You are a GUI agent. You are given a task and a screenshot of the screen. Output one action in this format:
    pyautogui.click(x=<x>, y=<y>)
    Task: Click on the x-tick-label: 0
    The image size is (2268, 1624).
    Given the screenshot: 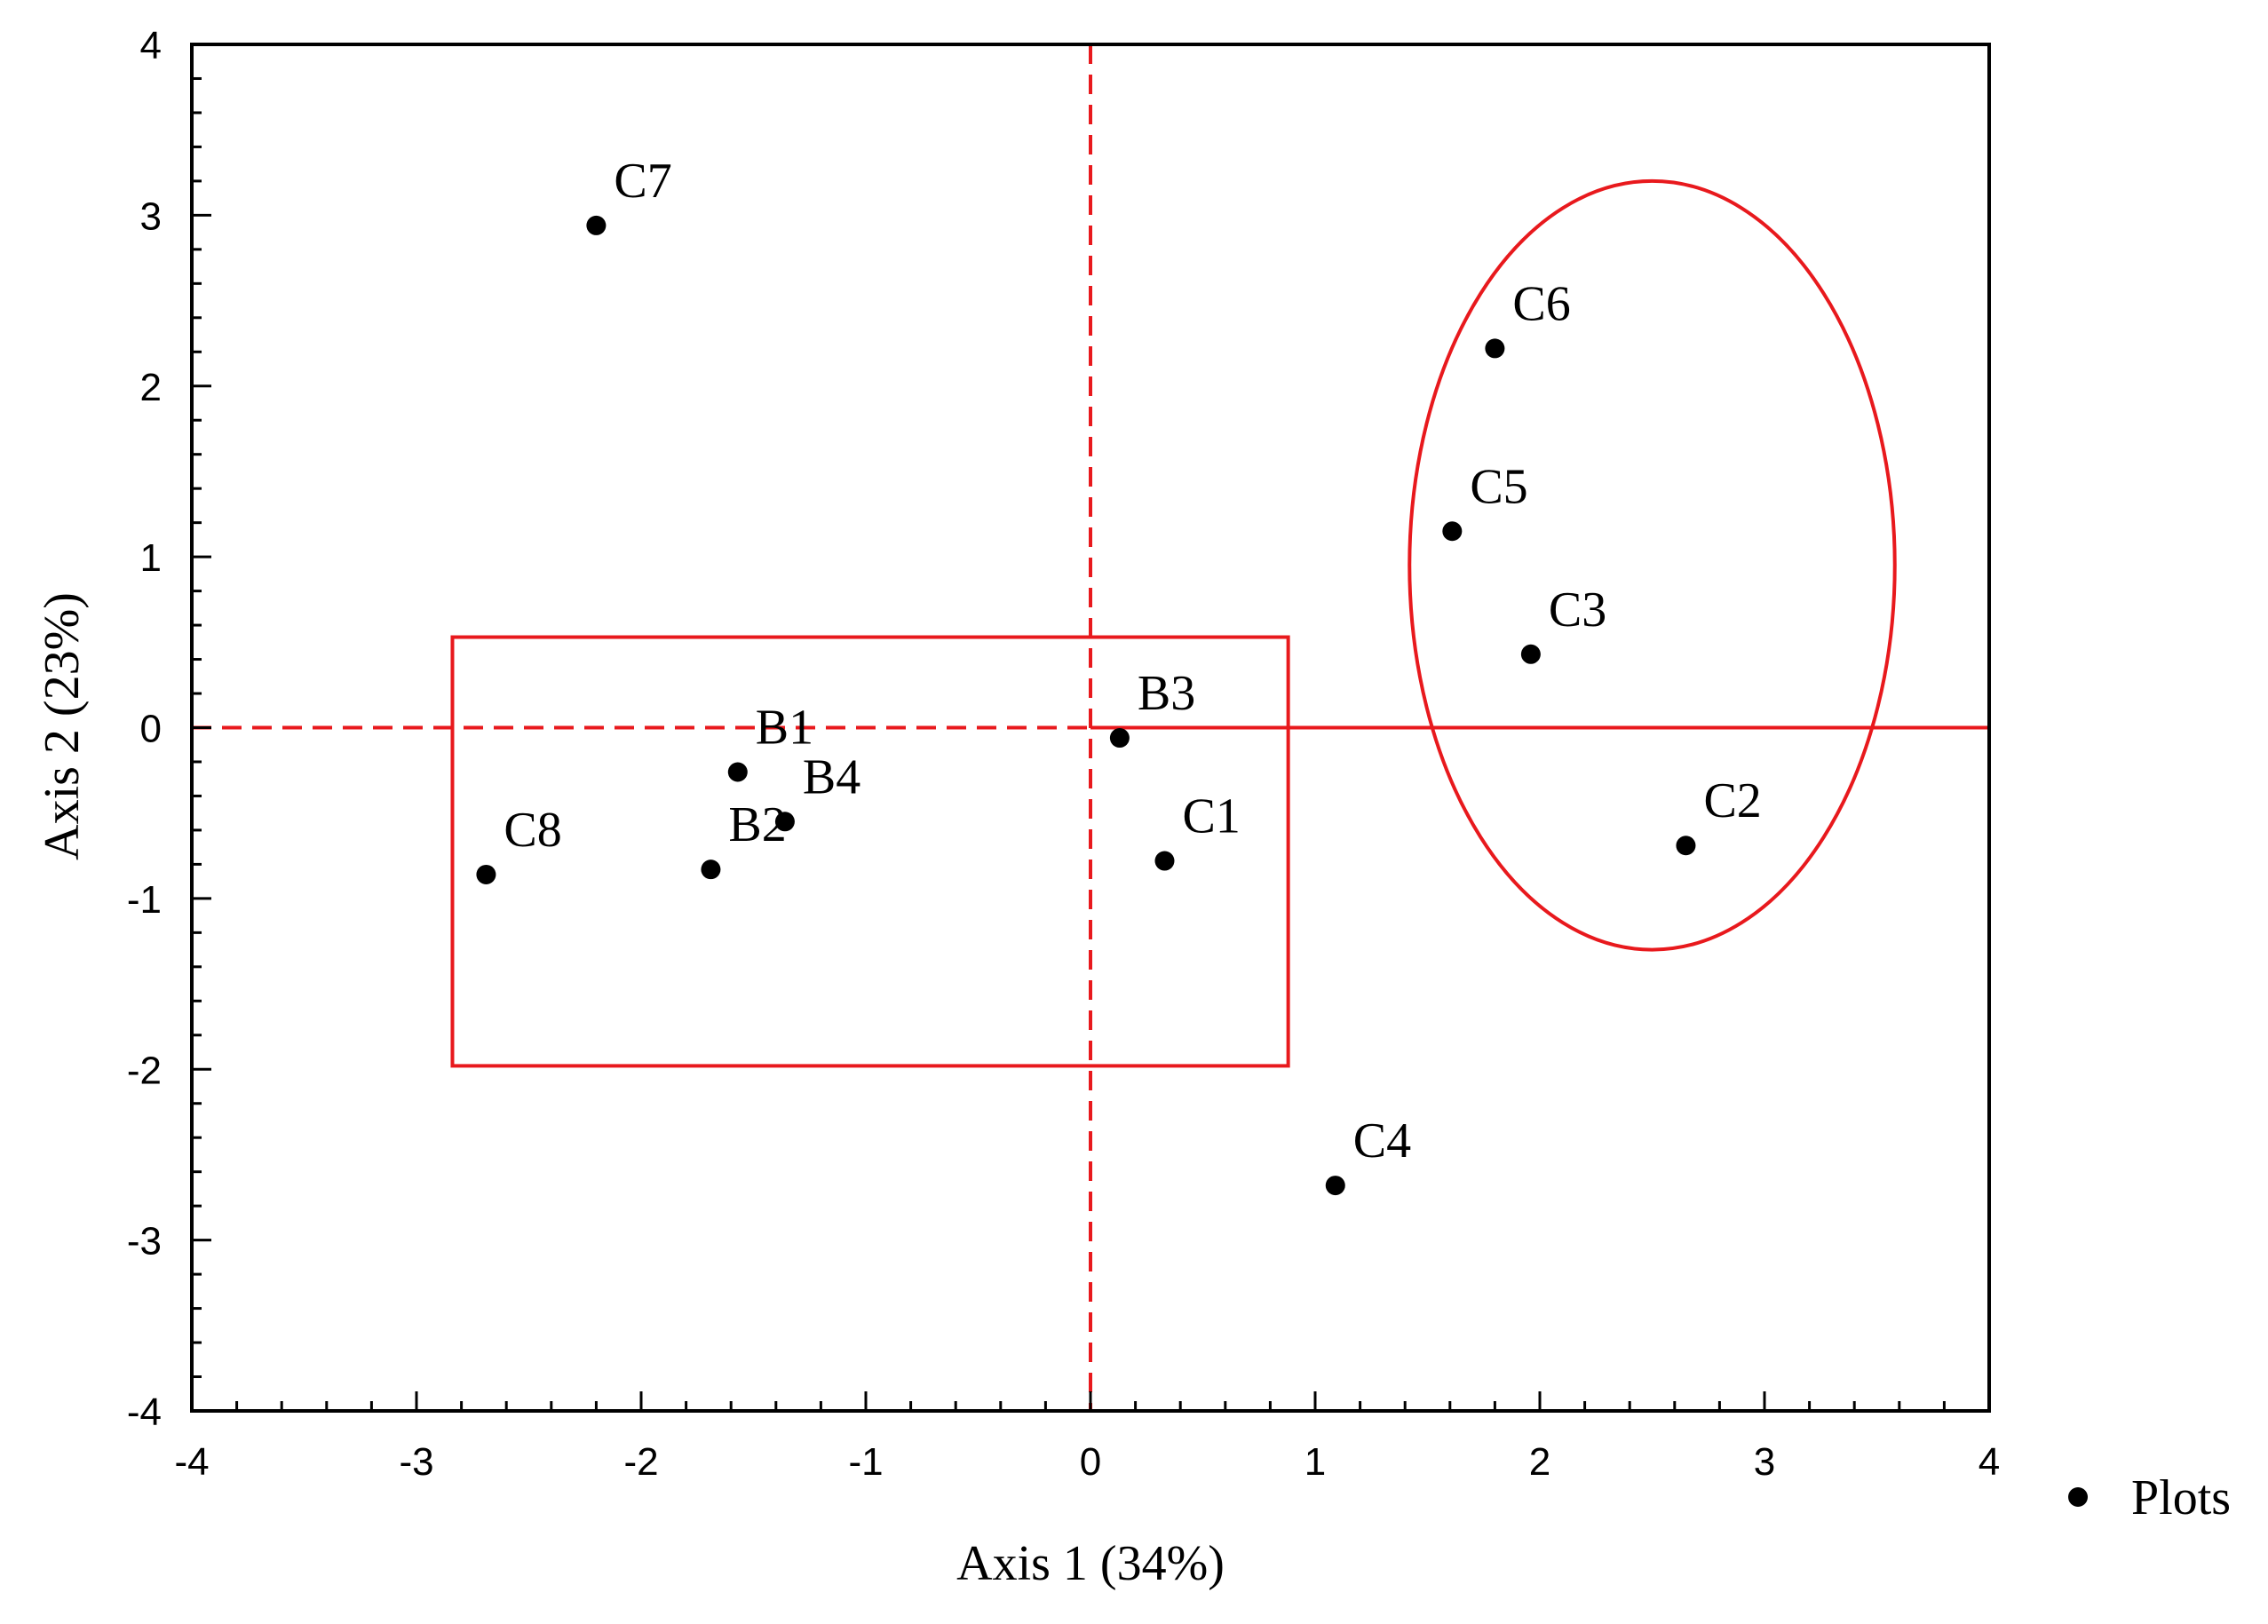 What is the action you would take?
    pyautogui.click(x=1090, y=1462)
    